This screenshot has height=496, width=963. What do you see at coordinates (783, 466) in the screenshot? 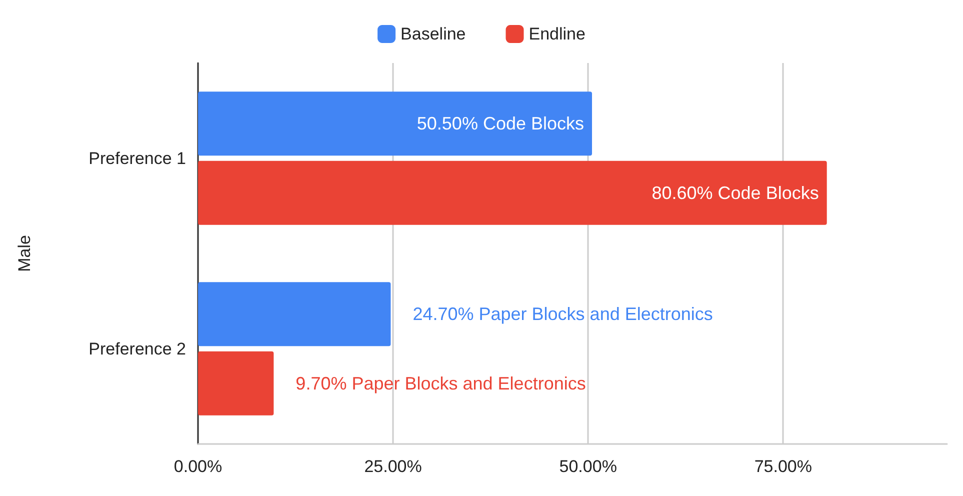
I see `x-tick-label: 75.00%` at bounding box center [783, 466].